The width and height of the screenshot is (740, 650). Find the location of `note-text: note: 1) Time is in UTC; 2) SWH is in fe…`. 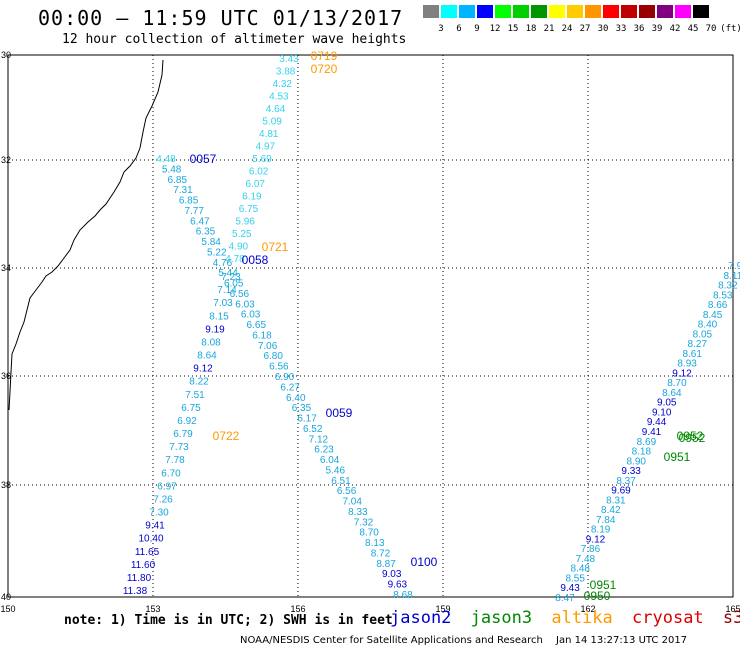

note-text: note: 1) Time is in UTC; 2) SWH is in fe… is located at coordinates (228, 620).